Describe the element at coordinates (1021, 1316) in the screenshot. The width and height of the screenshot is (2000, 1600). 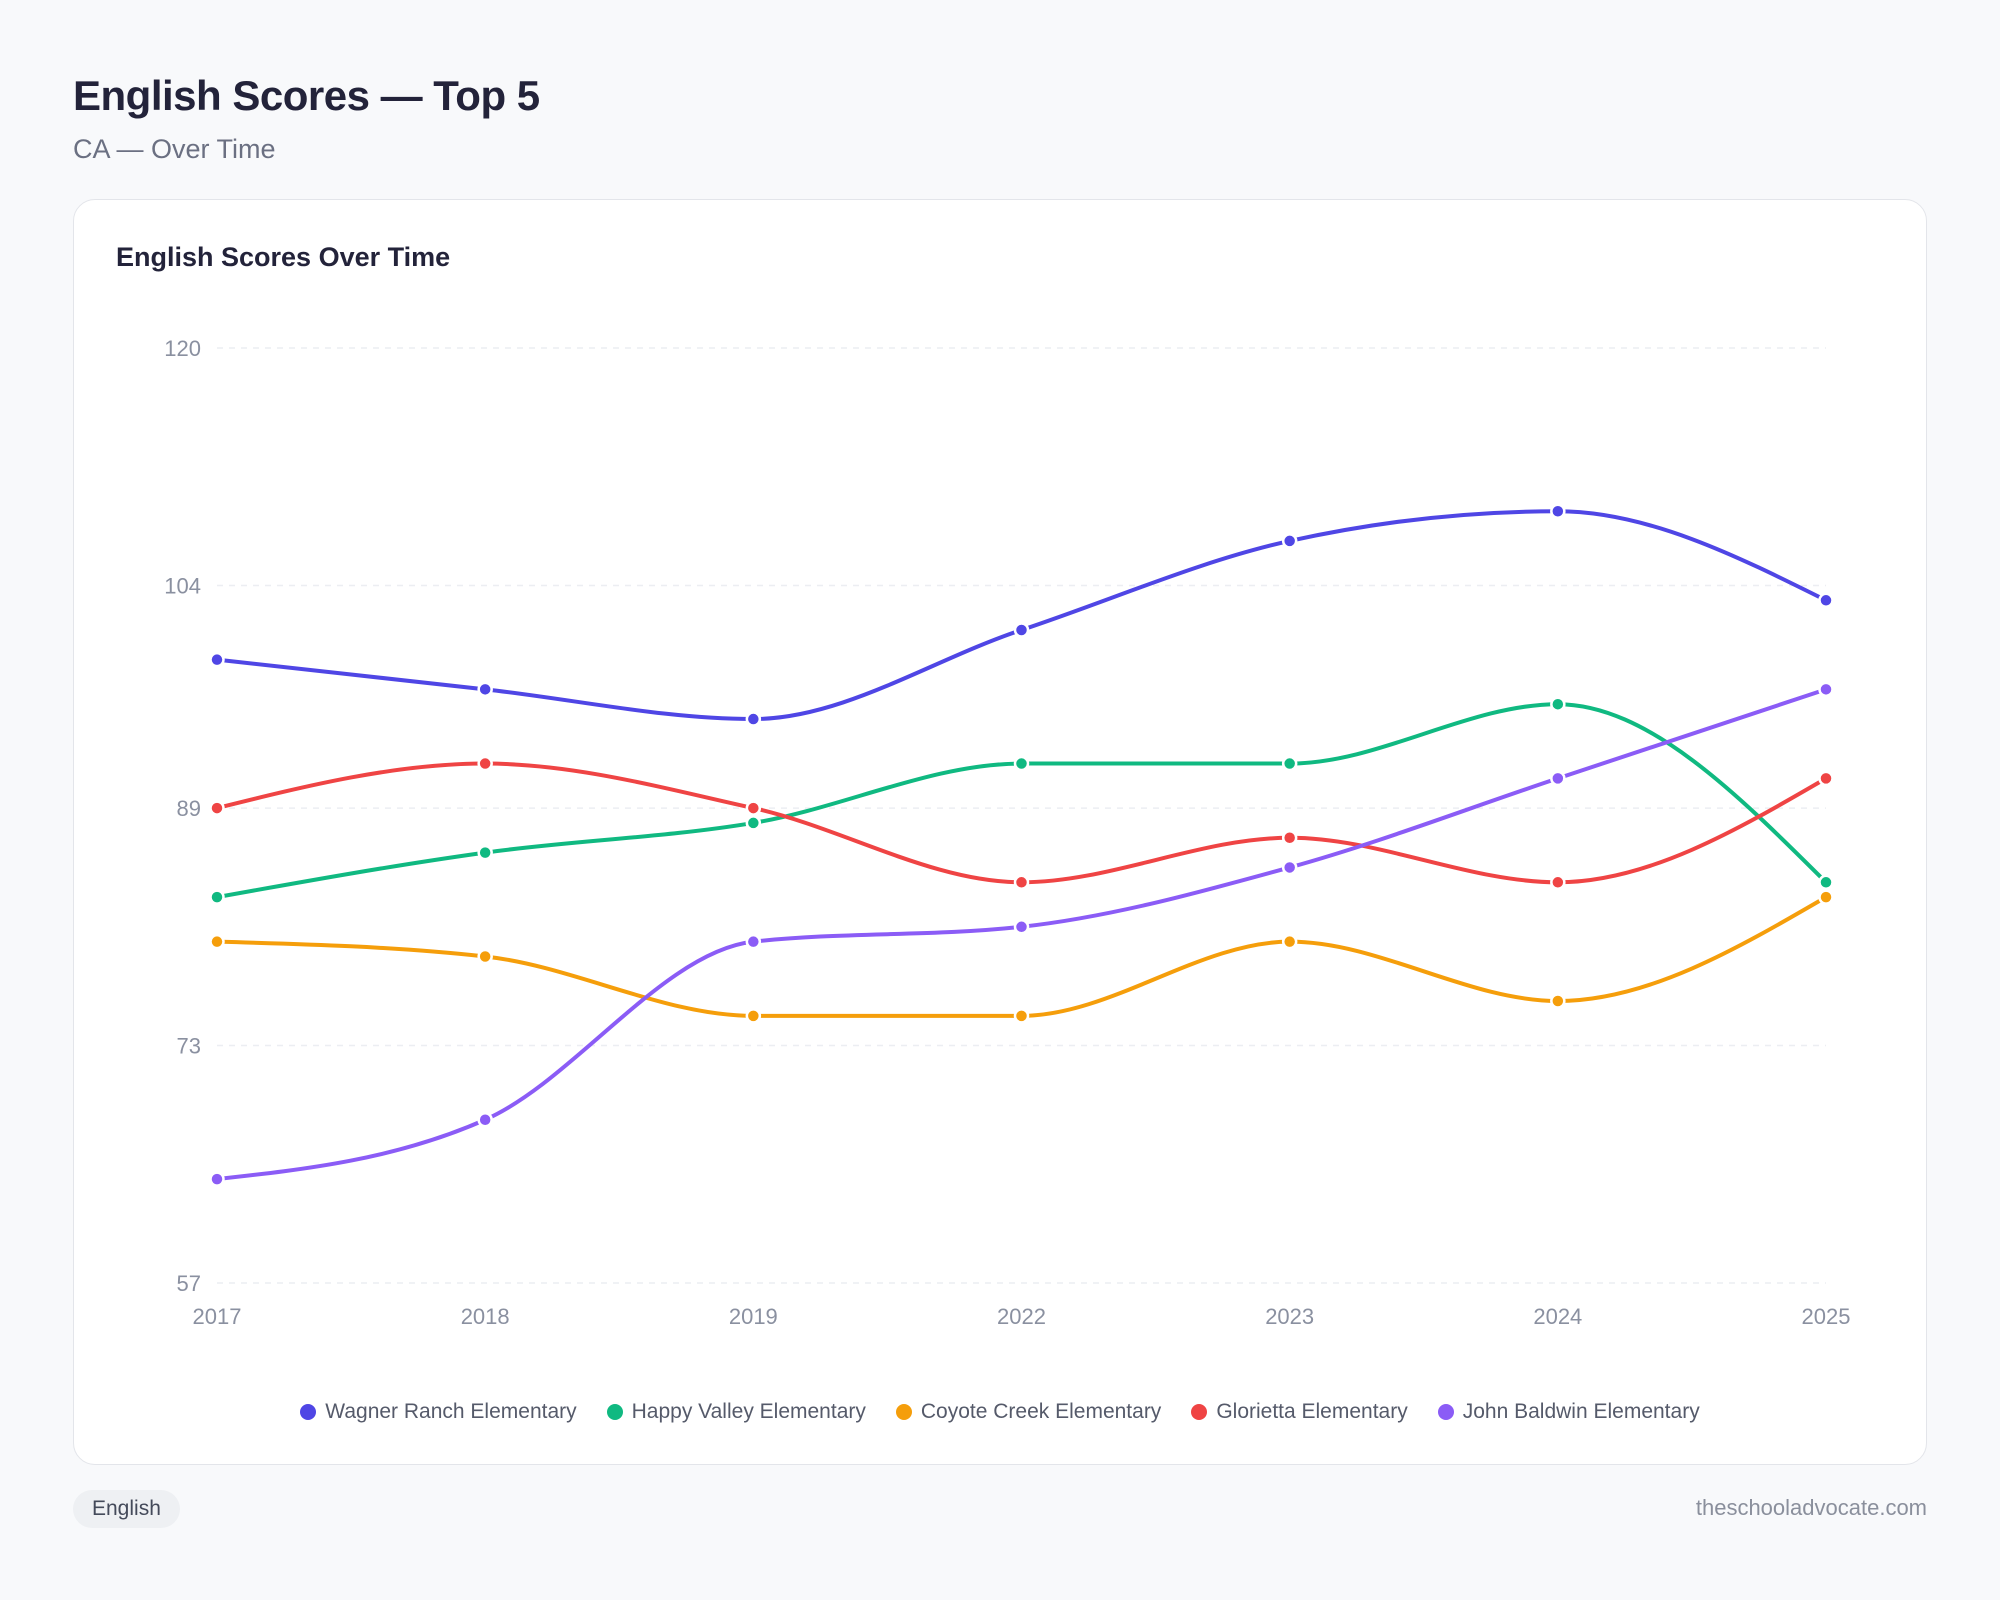
I see `x-tick-label: 2022` at that location.